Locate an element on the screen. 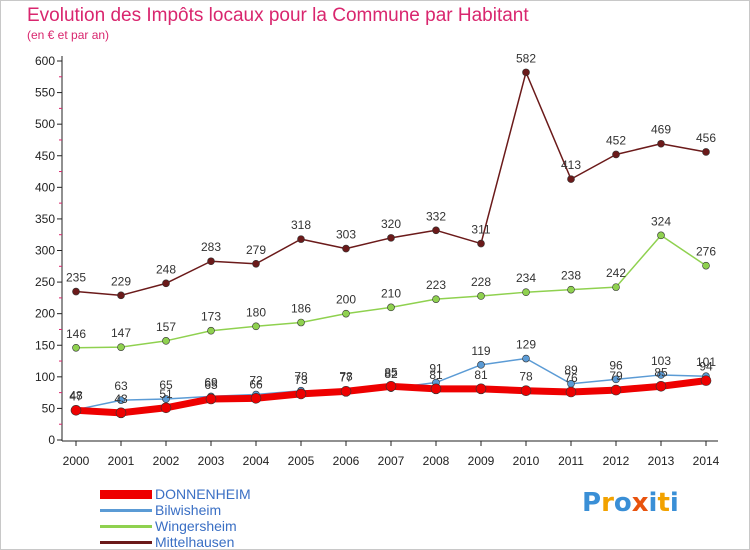 The height and width of the screenshot is (550, 750). y-tick-label: 400 is located at coordinates (45, 187).